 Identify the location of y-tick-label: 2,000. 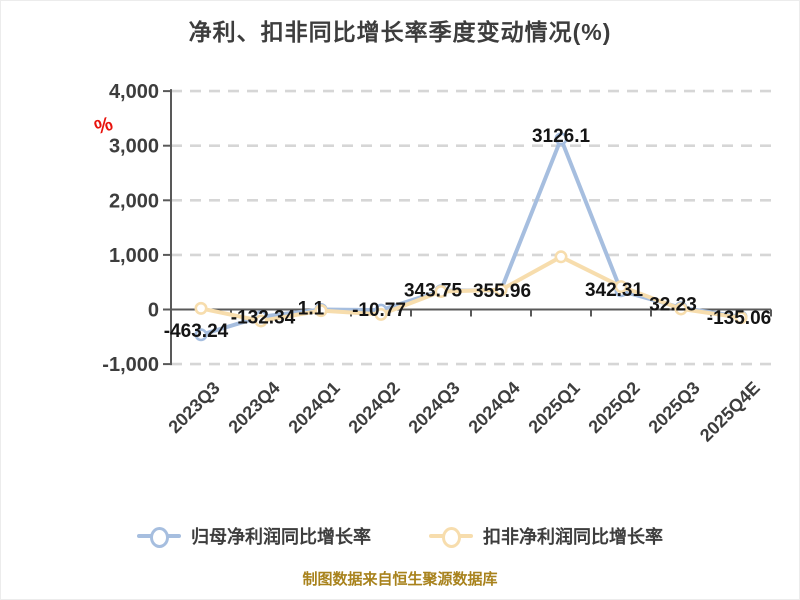
(134, 201).